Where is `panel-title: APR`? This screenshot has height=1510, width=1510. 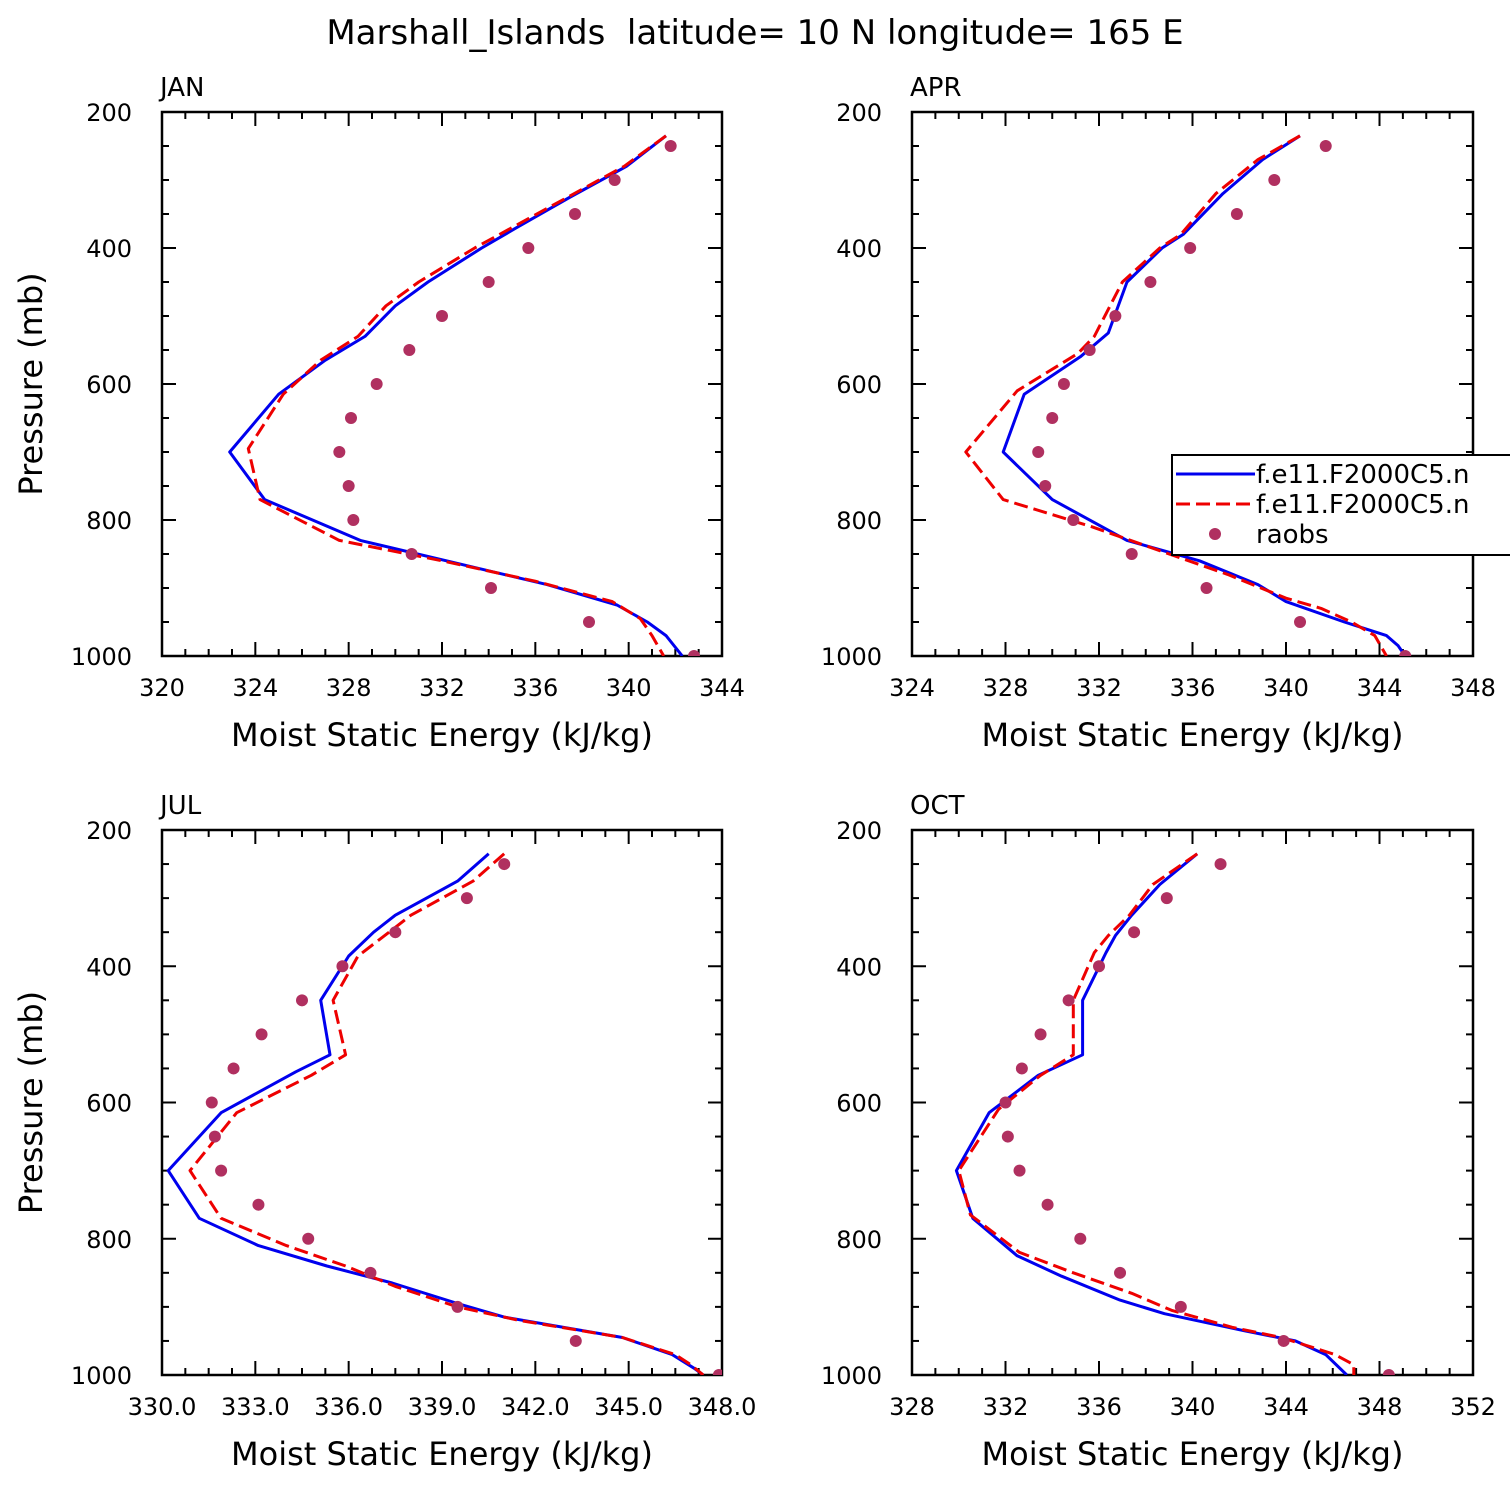 panel-title: APR is located at coordinates (936, 88).